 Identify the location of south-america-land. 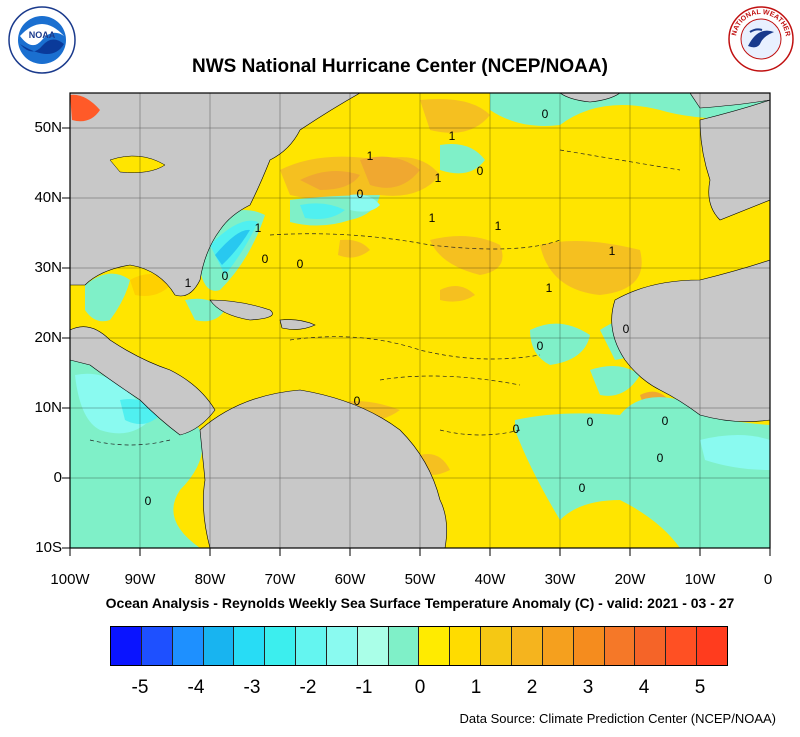
(323, 468).